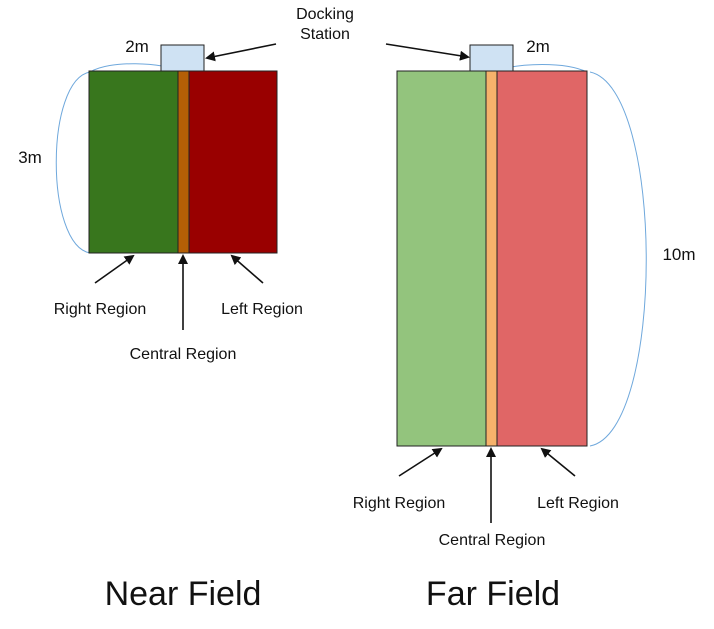  I want to click on docking-station-label-line2: Station, so click(325, 34).